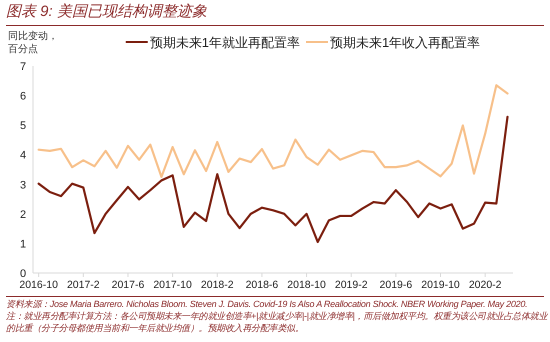 The height and width of the screenshot is (342, 550). I want to click on x-tick-label: 2018-10, so click(306, 285).